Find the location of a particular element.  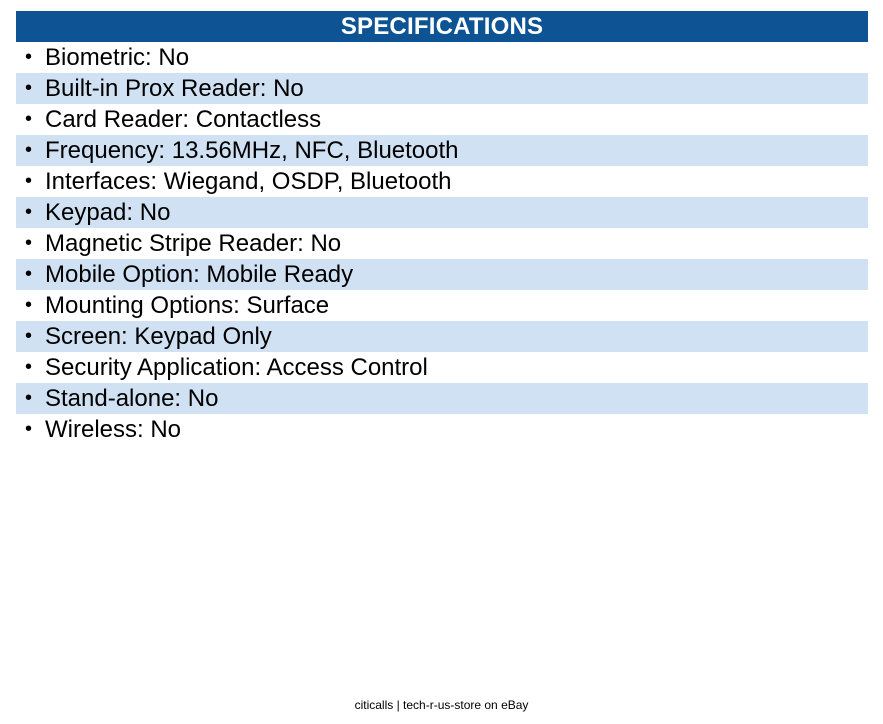

spec-item-card-reader: • Card Reader: Contactless is located at coordinates (442, 119).